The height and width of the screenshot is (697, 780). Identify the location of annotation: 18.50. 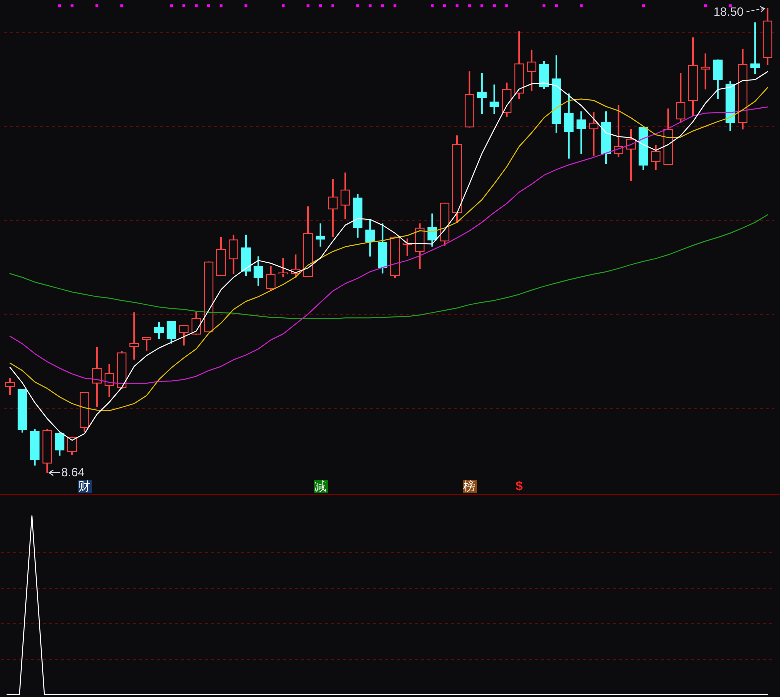
(729, 12).